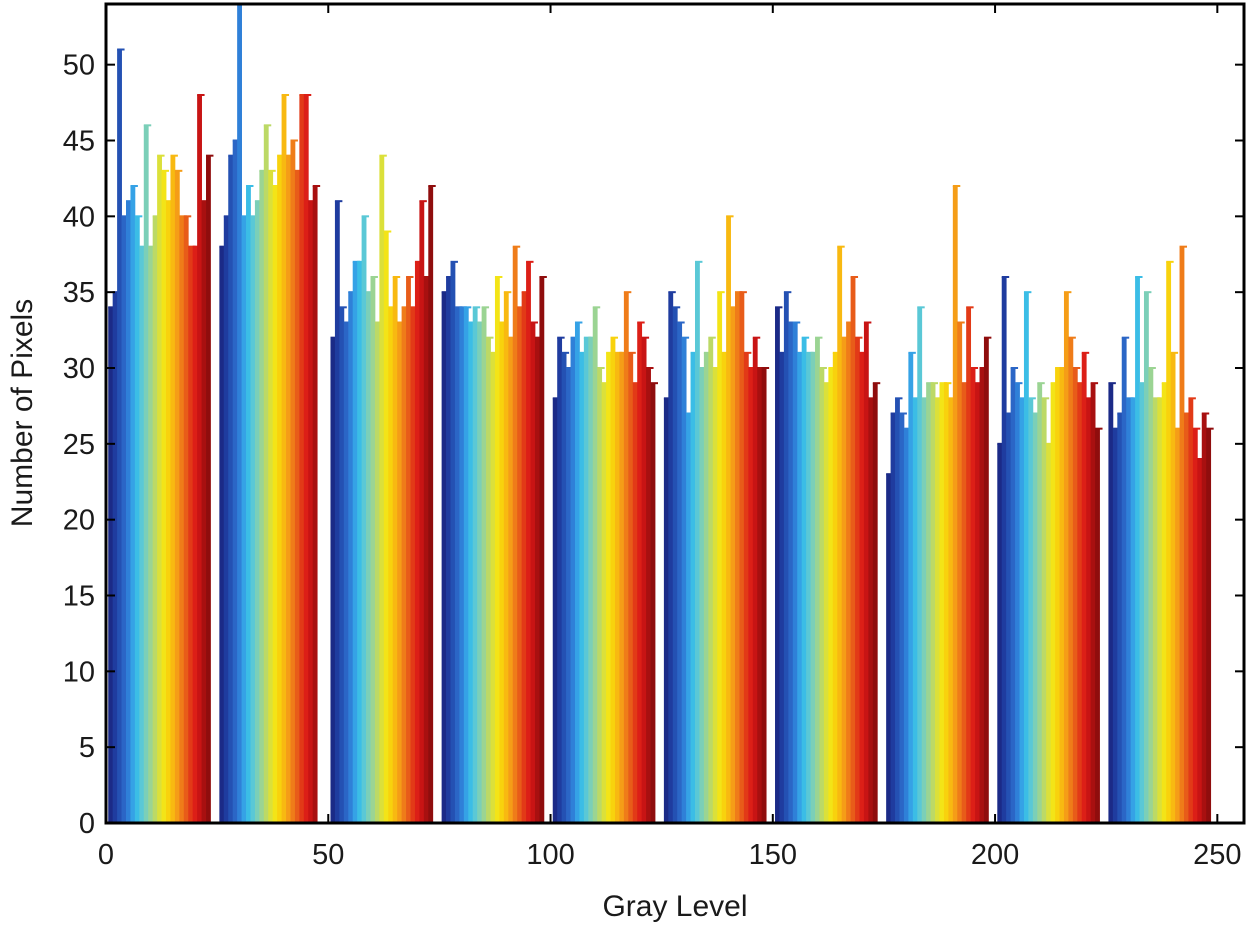  I want to click on x-tick-label-50: 50, so click(328, 855).